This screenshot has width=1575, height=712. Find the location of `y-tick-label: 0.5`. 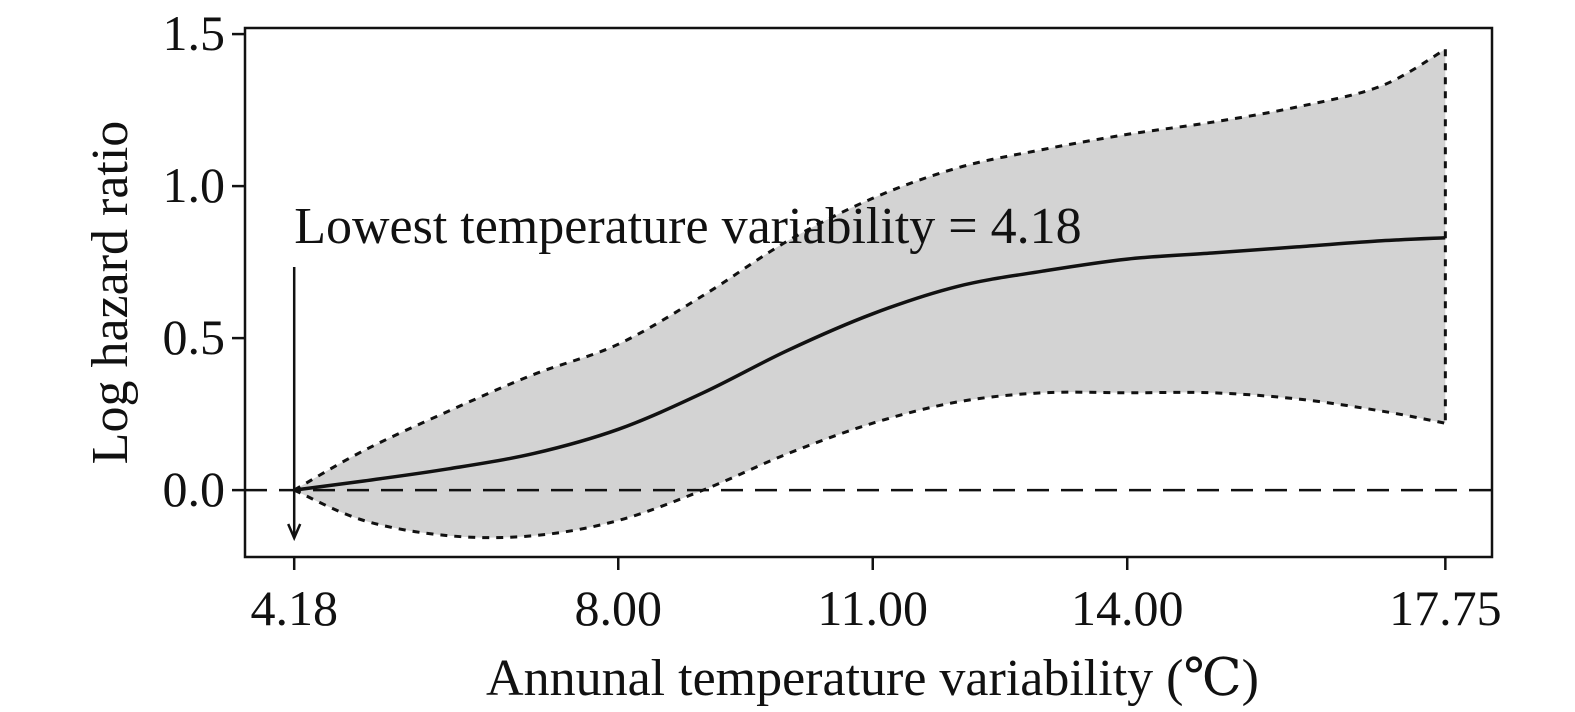

y-tick-label: 0.5 is located at coordinates (194, 337).